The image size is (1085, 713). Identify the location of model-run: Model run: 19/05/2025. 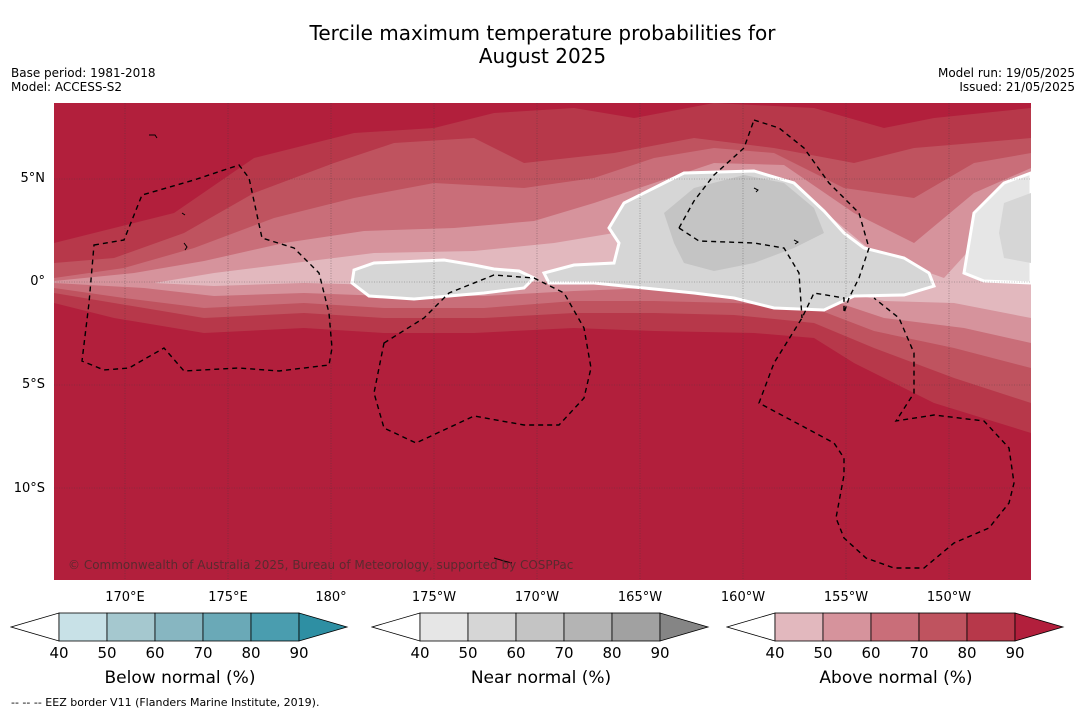
(1006, 73).